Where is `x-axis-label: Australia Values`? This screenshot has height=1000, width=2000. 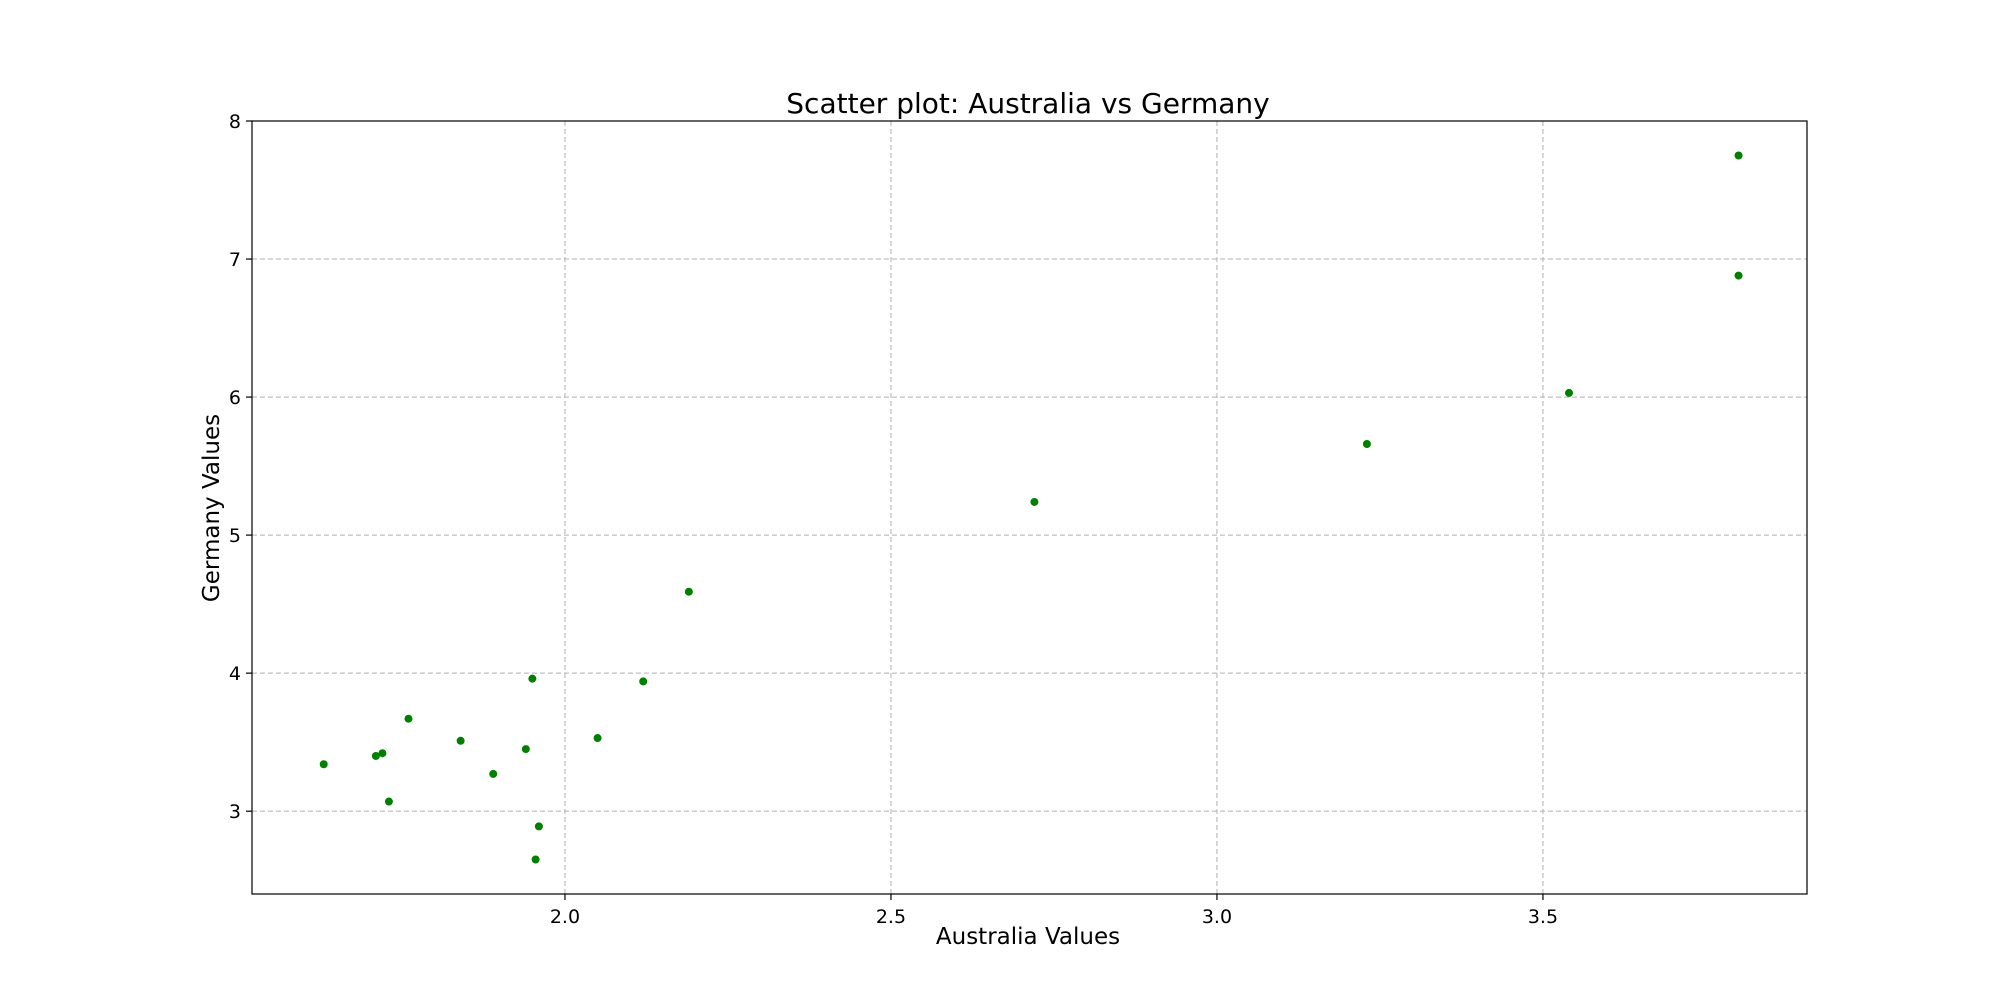
x-axis-label: Australia Values is located at coordinates (1028, 937).